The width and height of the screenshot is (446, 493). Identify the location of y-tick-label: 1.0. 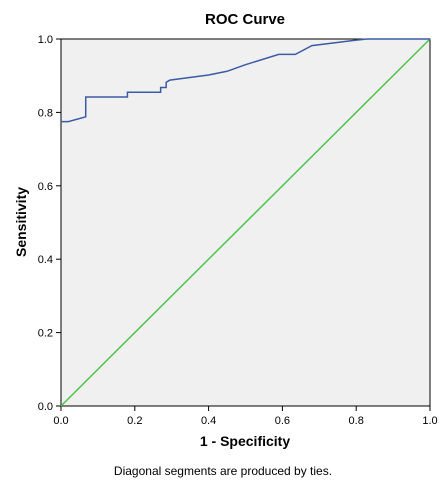
(45, 40).